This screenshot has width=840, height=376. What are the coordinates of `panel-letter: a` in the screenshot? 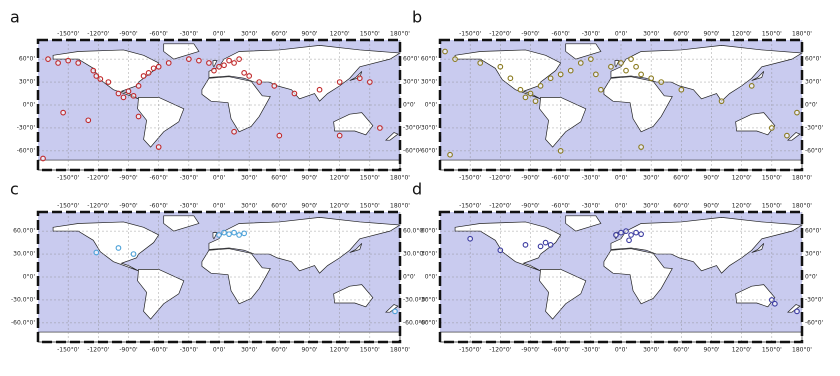 It's located at (15, 17).